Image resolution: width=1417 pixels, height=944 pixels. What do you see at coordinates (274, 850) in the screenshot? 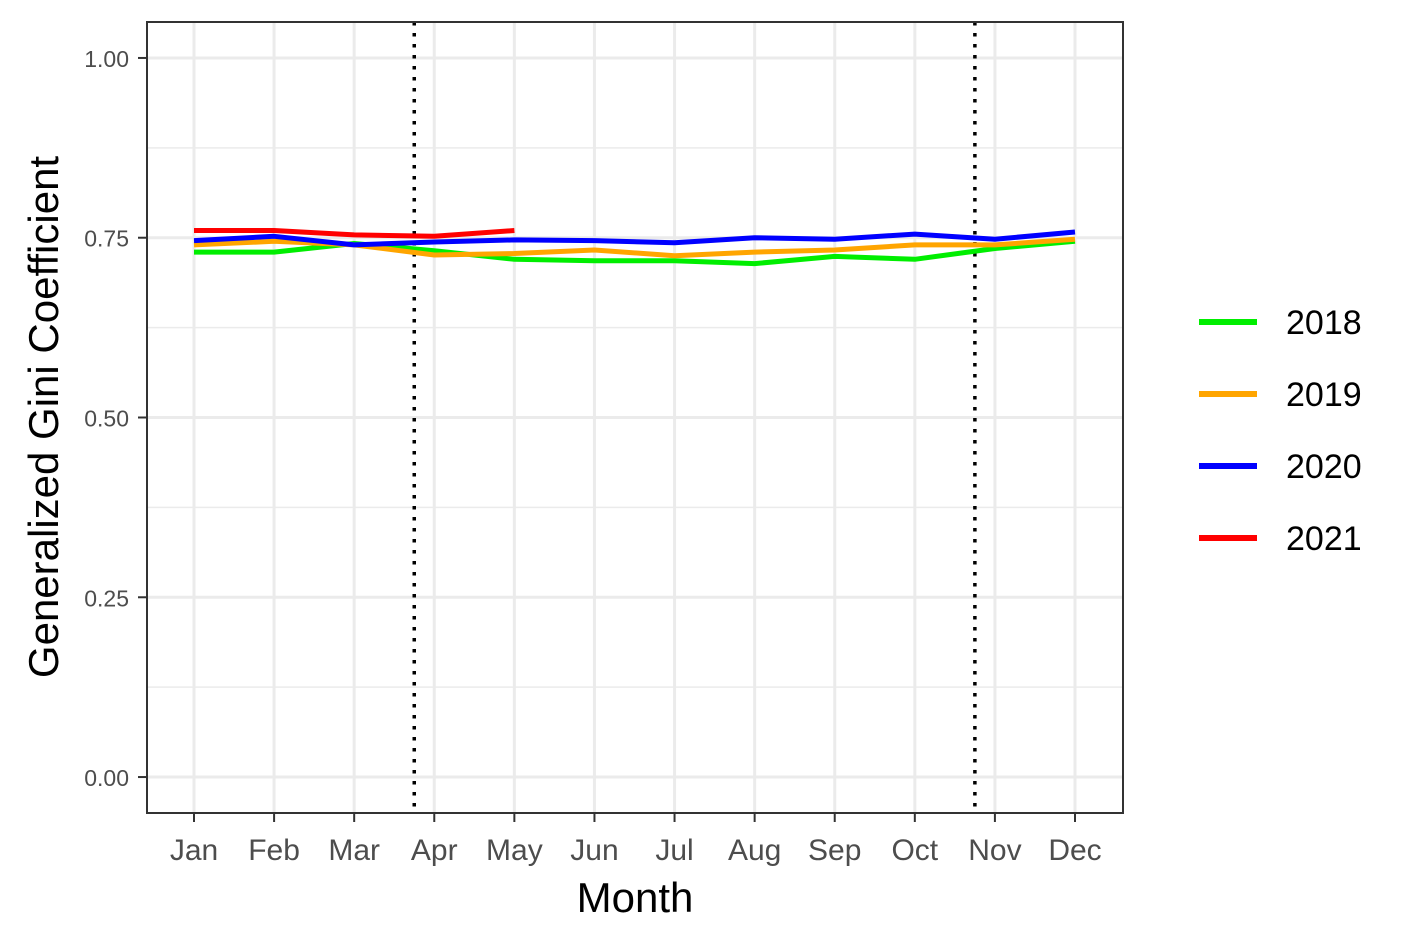
I see `x-tick-label: Feb` at bounding box center [274, 850].